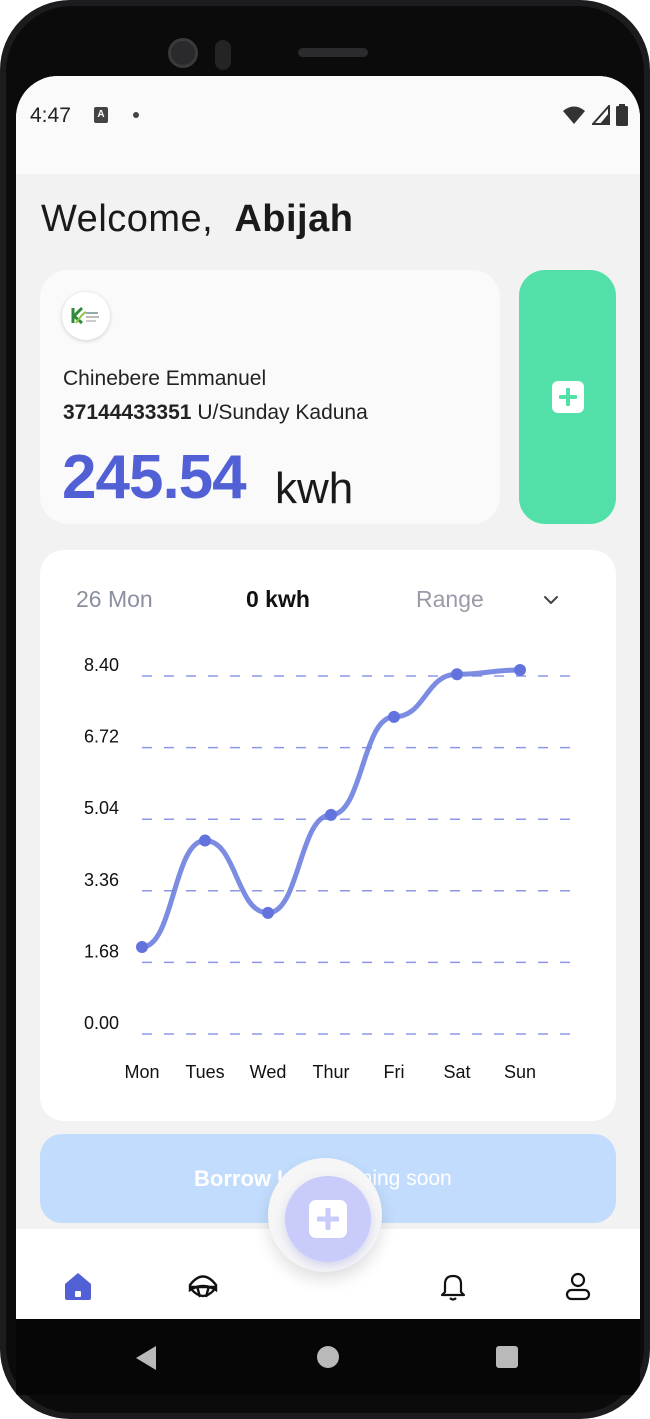 The height and width of the screenshot is (1419, 650). I want to click on wifi-icon, so click(574, 115).